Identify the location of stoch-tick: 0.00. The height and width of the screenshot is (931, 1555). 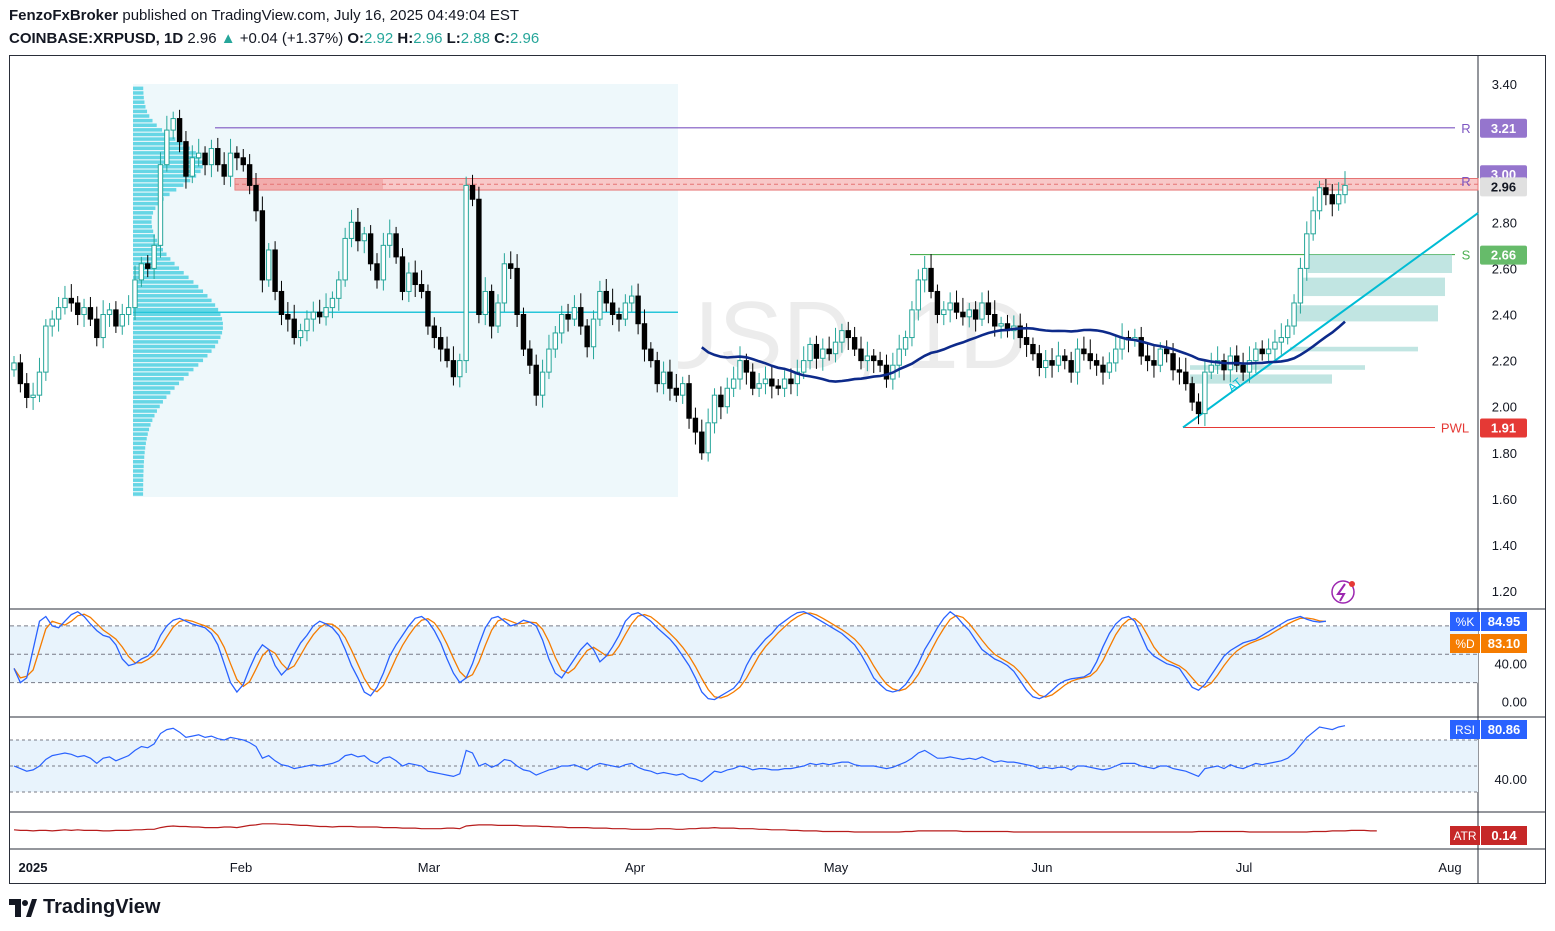
(1514, 702).